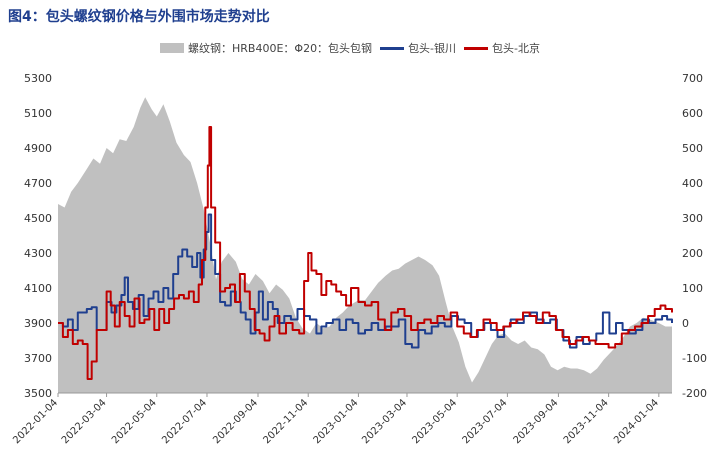 This screenshot has width=714, height=463. What do you see at coordinates (516, 48) in the screenshot?
I see `legend-label-line2: 包头-北京` at bounding box center [516, 48].